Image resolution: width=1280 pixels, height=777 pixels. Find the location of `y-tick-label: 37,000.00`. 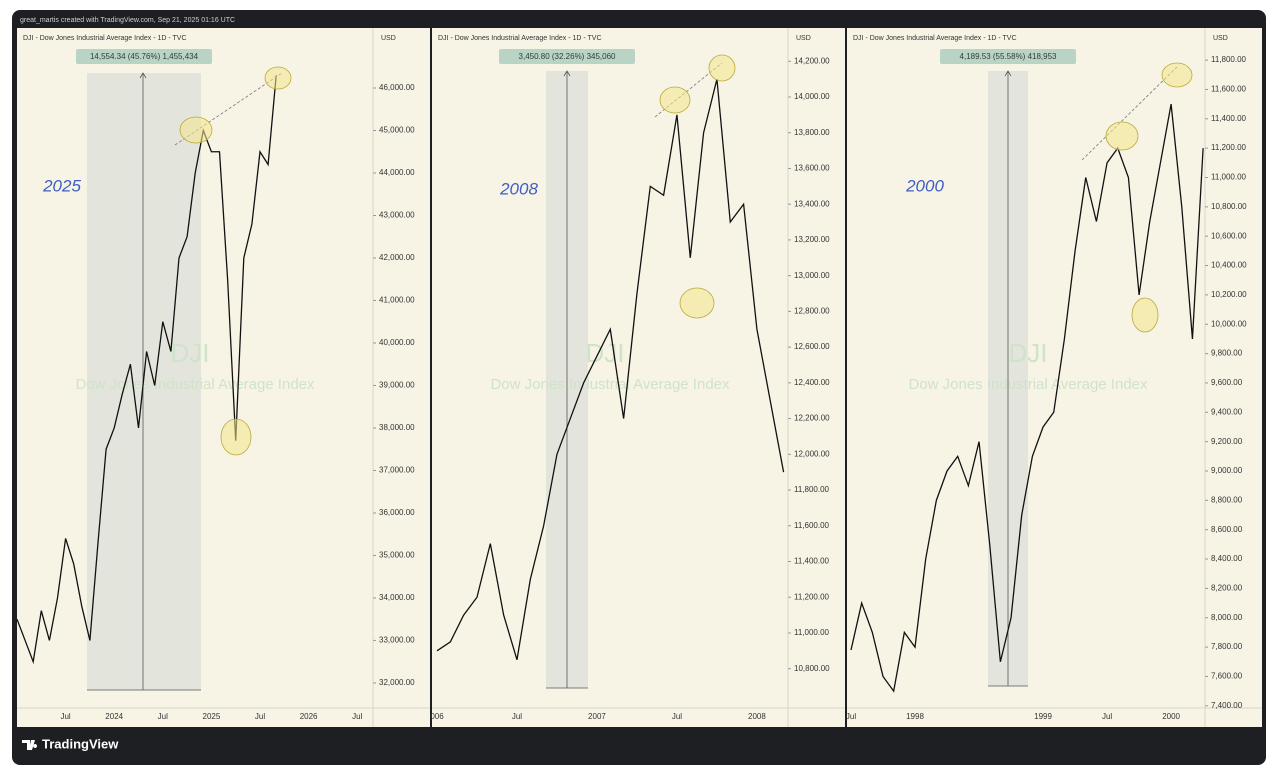

y-tick-label: 37,000.00 is located at coordinates (397, 470).